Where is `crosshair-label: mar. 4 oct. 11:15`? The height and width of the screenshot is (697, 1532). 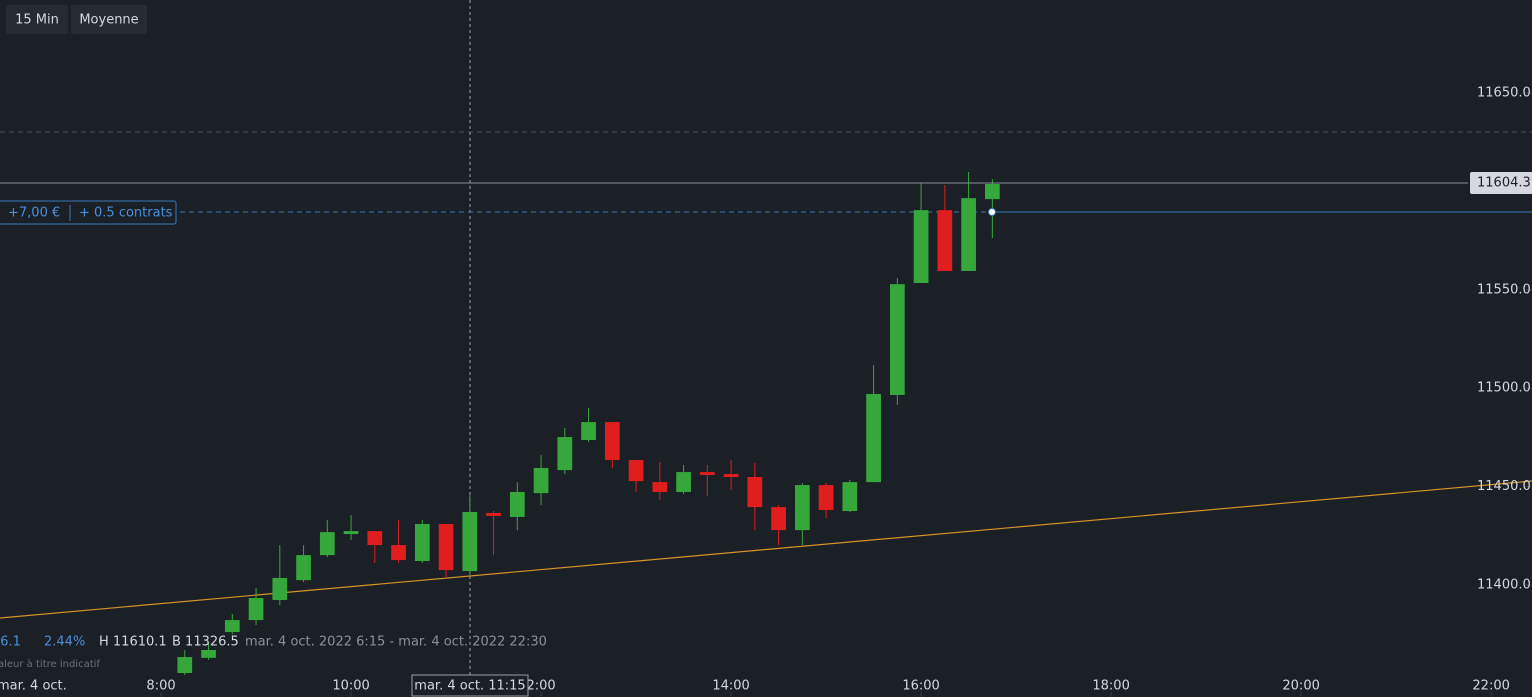
crosshair-label: mar. 4 oct. 11:15 is located at coordinates (469, 686).